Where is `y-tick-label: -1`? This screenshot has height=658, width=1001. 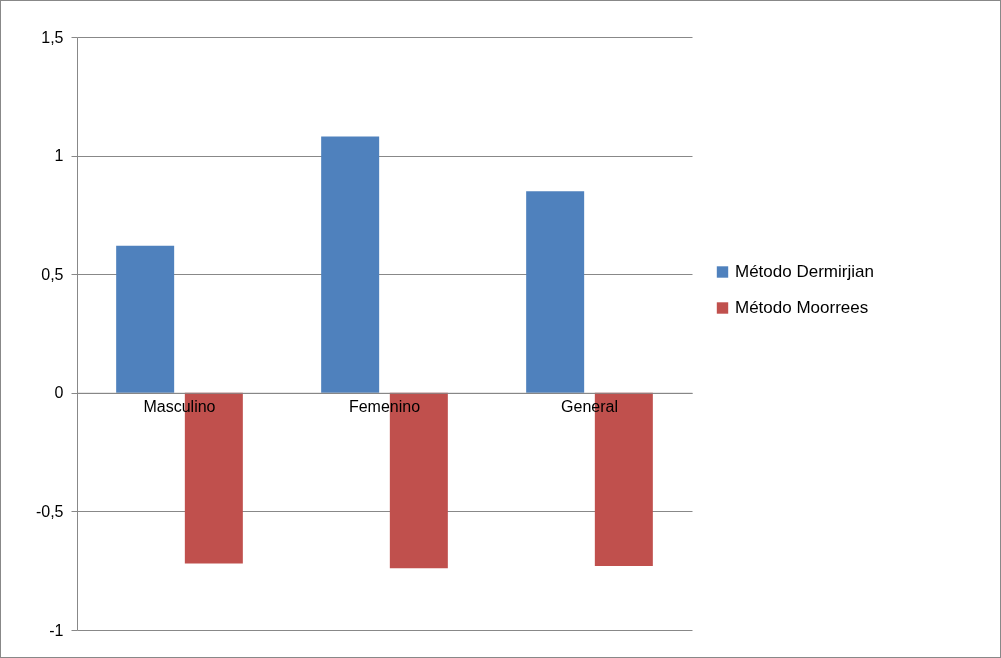 y-tick-label: -1 is located at coordinates (56, 630).